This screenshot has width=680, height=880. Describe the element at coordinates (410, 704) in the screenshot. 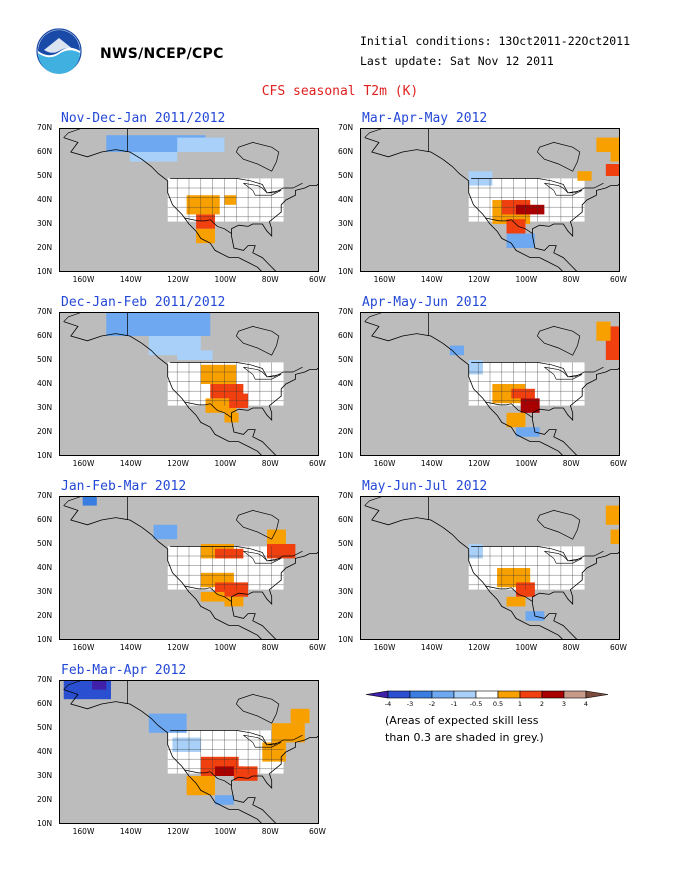

I see `legend-tick: -3` at that location.